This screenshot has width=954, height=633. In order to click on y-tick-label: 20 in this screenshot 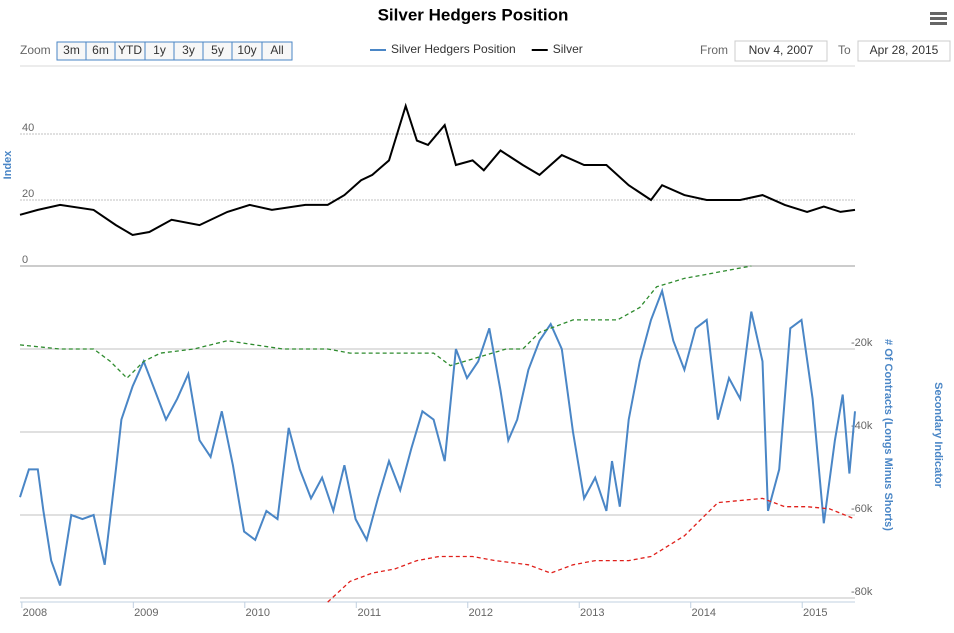, I will do `click(28, 194)`.